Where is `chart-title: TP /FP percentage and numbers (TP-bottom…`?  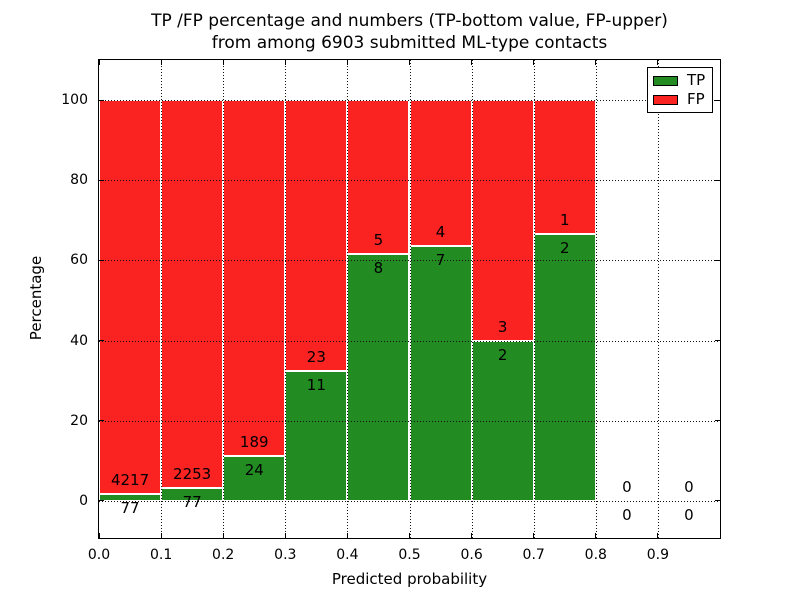 chart-title: TP /FP percentage and numbers (TP-bottom… is located at coordinates (409, 32).